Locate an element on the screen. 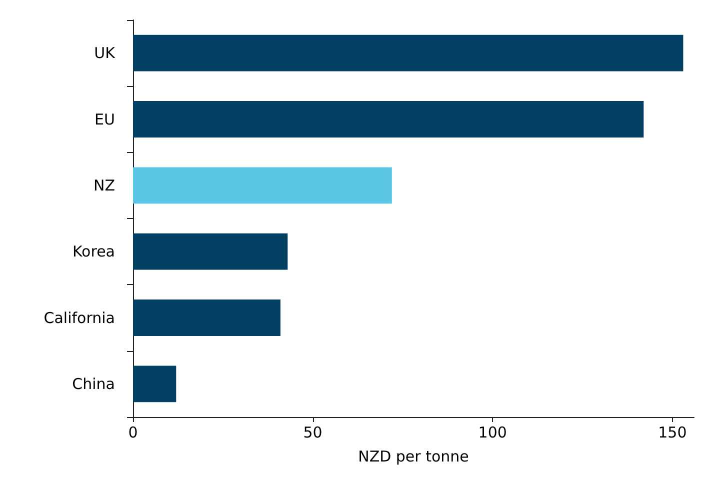 The height and width of the screenshot is (490, 706). x-tick-label: 0 is located at coordinates (133, 433).